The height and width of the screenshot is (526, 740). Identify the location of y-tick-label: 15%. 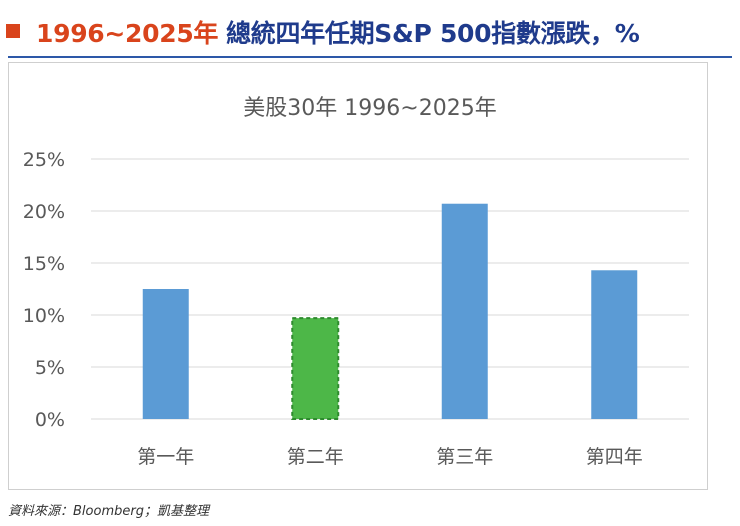
(44, 264).